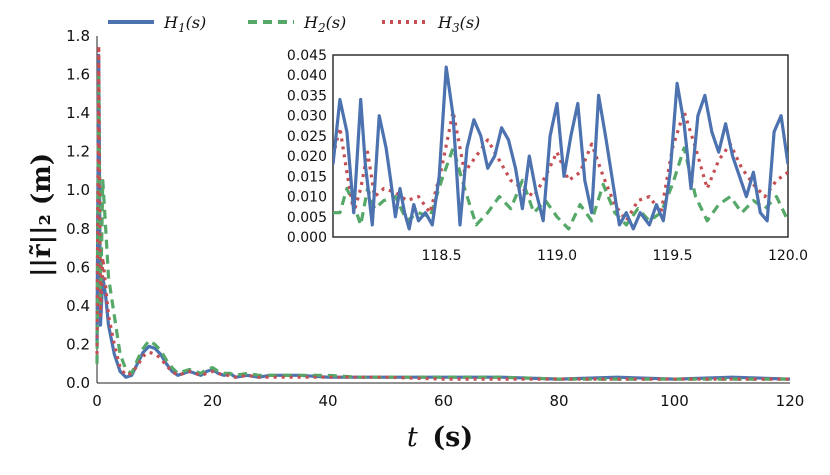 The image size is (830, 475). What do you see at coordinates (324, 24) in the screenshot?
I see `legend-label: H2(s)` at bounding box center [324, 24].